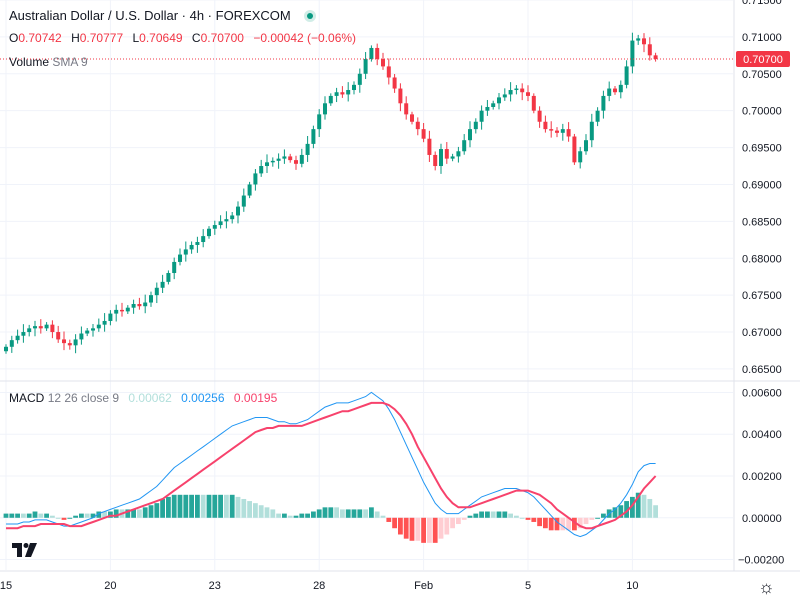 Image resolution: width=800 pixels, height=600 pixels. What do you see at coordinates (762, 38) in the screenshot?
I see `price-tick-label: 0.71000` at bounding box center [762, 38].